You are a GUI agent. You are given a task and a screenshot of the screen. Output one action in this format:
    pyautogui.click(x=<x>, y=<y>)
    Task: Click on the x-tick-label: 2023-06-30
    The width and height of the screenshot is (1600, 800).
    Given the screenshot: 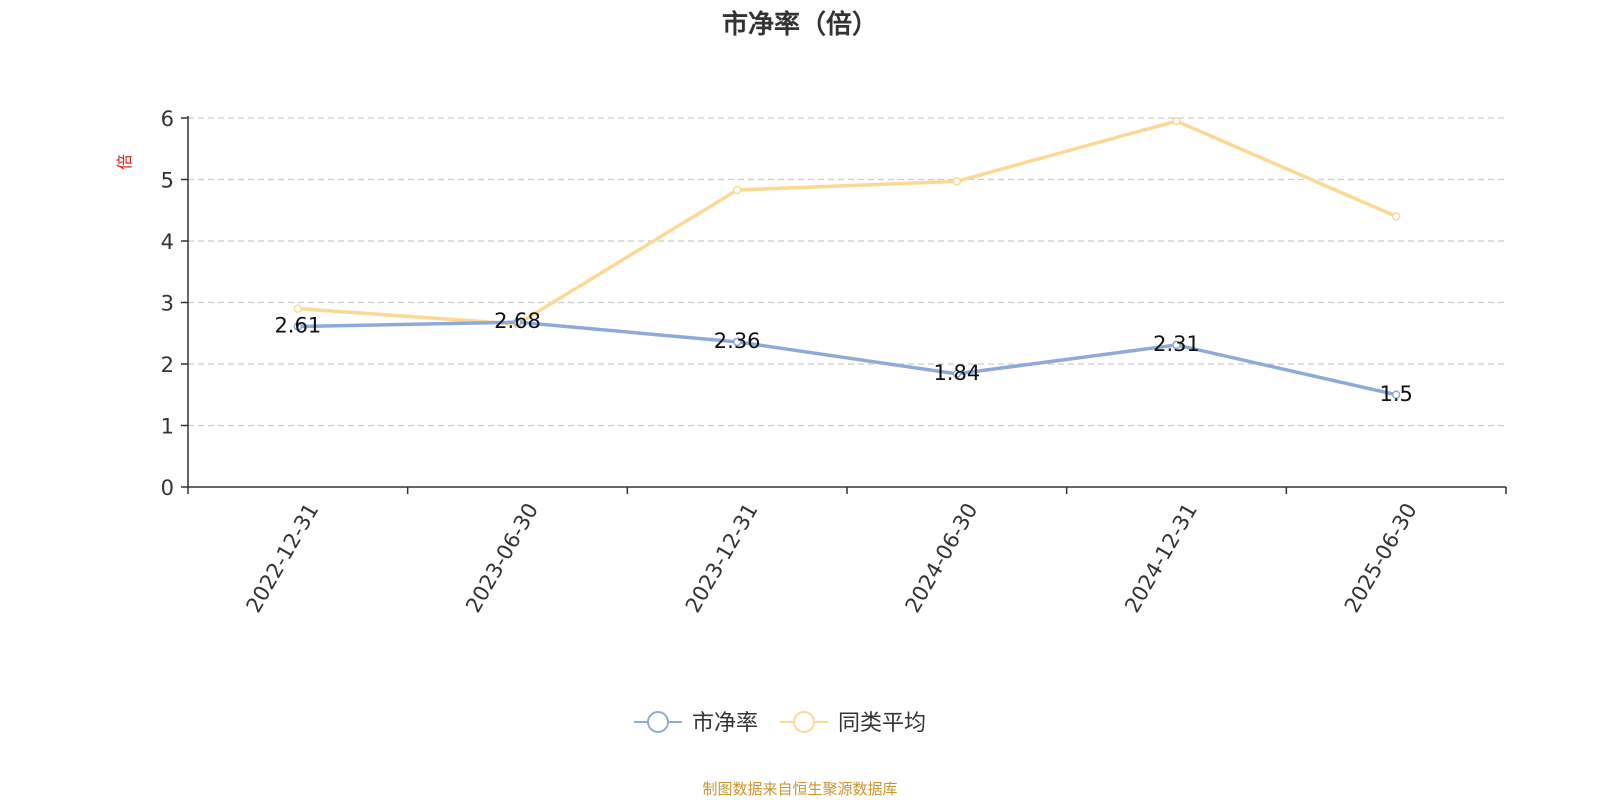 What is the action you would take?
    pyautogui.click(x=502, y=558)
    